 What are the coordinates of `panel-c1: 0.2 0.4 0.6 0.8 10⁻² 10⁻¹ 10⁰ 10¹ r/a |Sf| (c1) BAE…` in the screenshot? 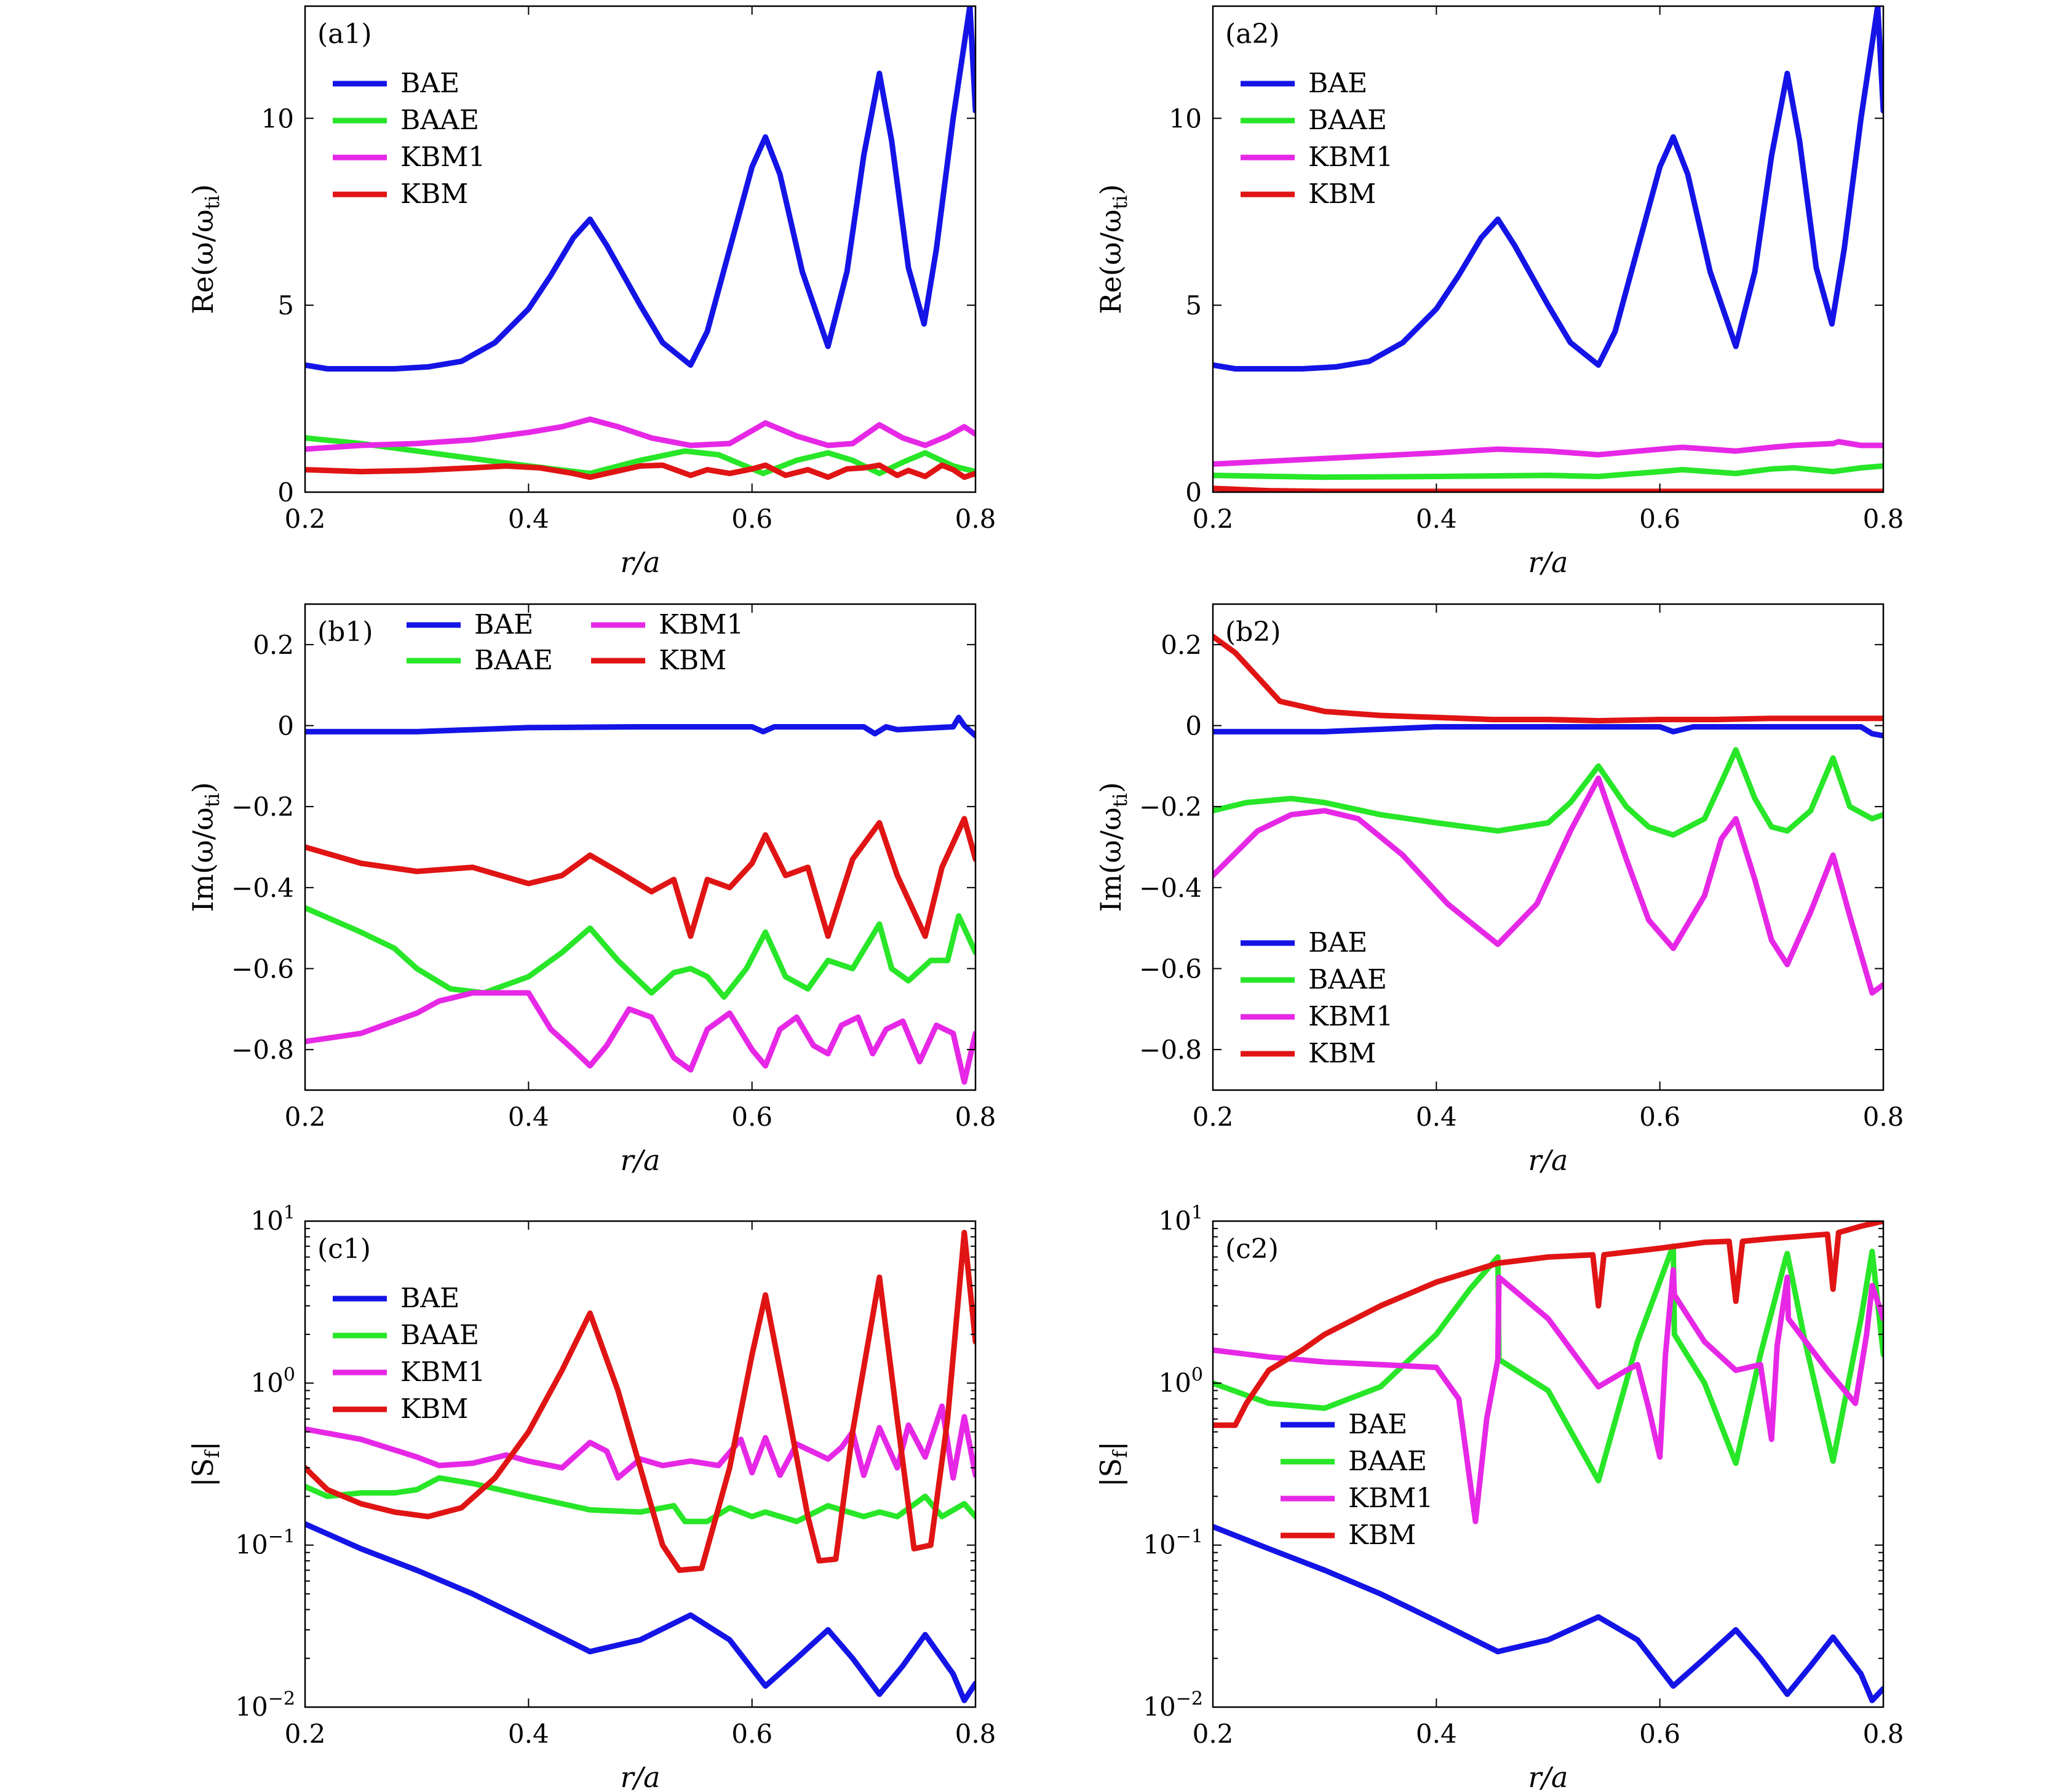 It's located at (591, 1497).